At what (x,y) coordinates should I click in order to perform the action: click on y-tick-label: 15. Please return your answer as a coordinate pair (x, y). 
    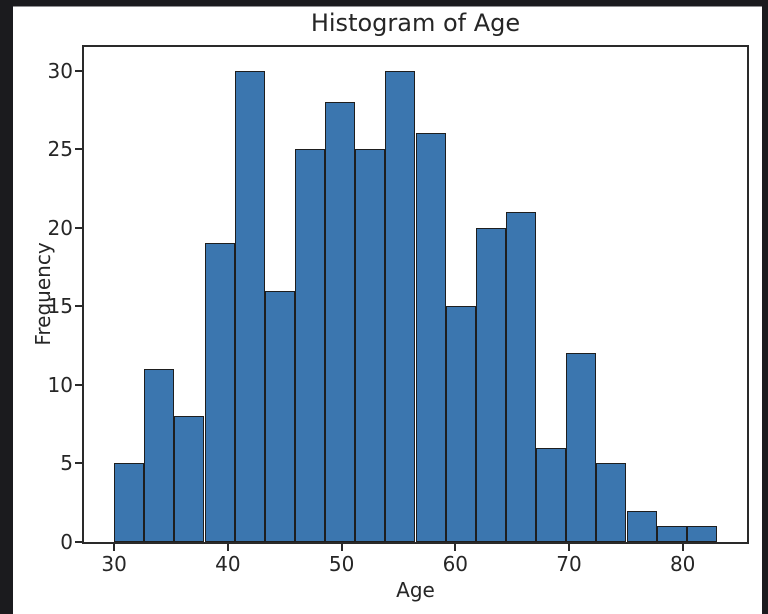
    Looking at the image, I should click on (60, 306).